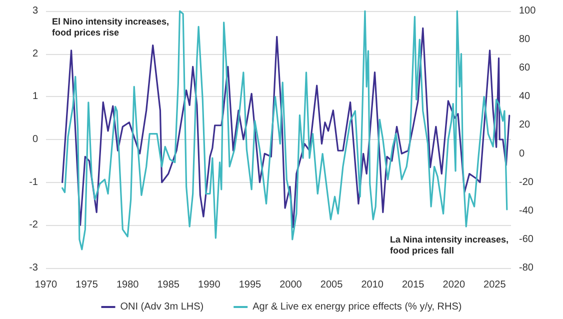 Image resolution: width=563 pixels, height=319 pixels. What do you see at coordinates (522, 154) in the screenshot?
I see `y2-tick-label: 0` at bounding box center [522, 154].